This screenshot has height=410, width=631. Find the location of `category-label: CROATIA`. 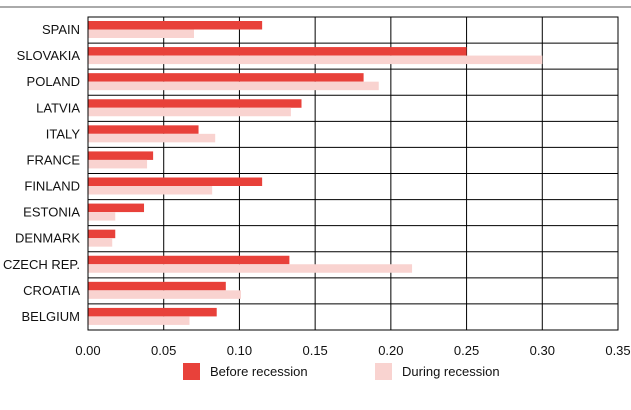

category-label: CROATIA is located at coordinates (51, 290).